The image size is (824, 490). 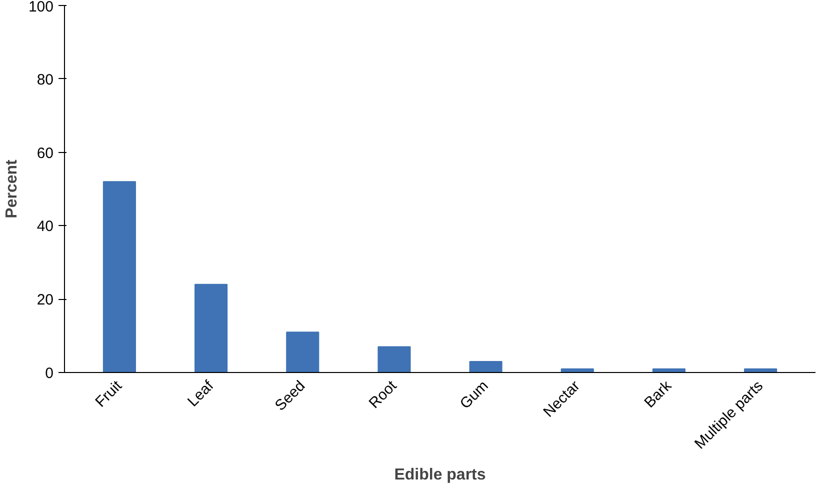 I want to click on x-tick-label: Gum, so click(x=474, y=394).